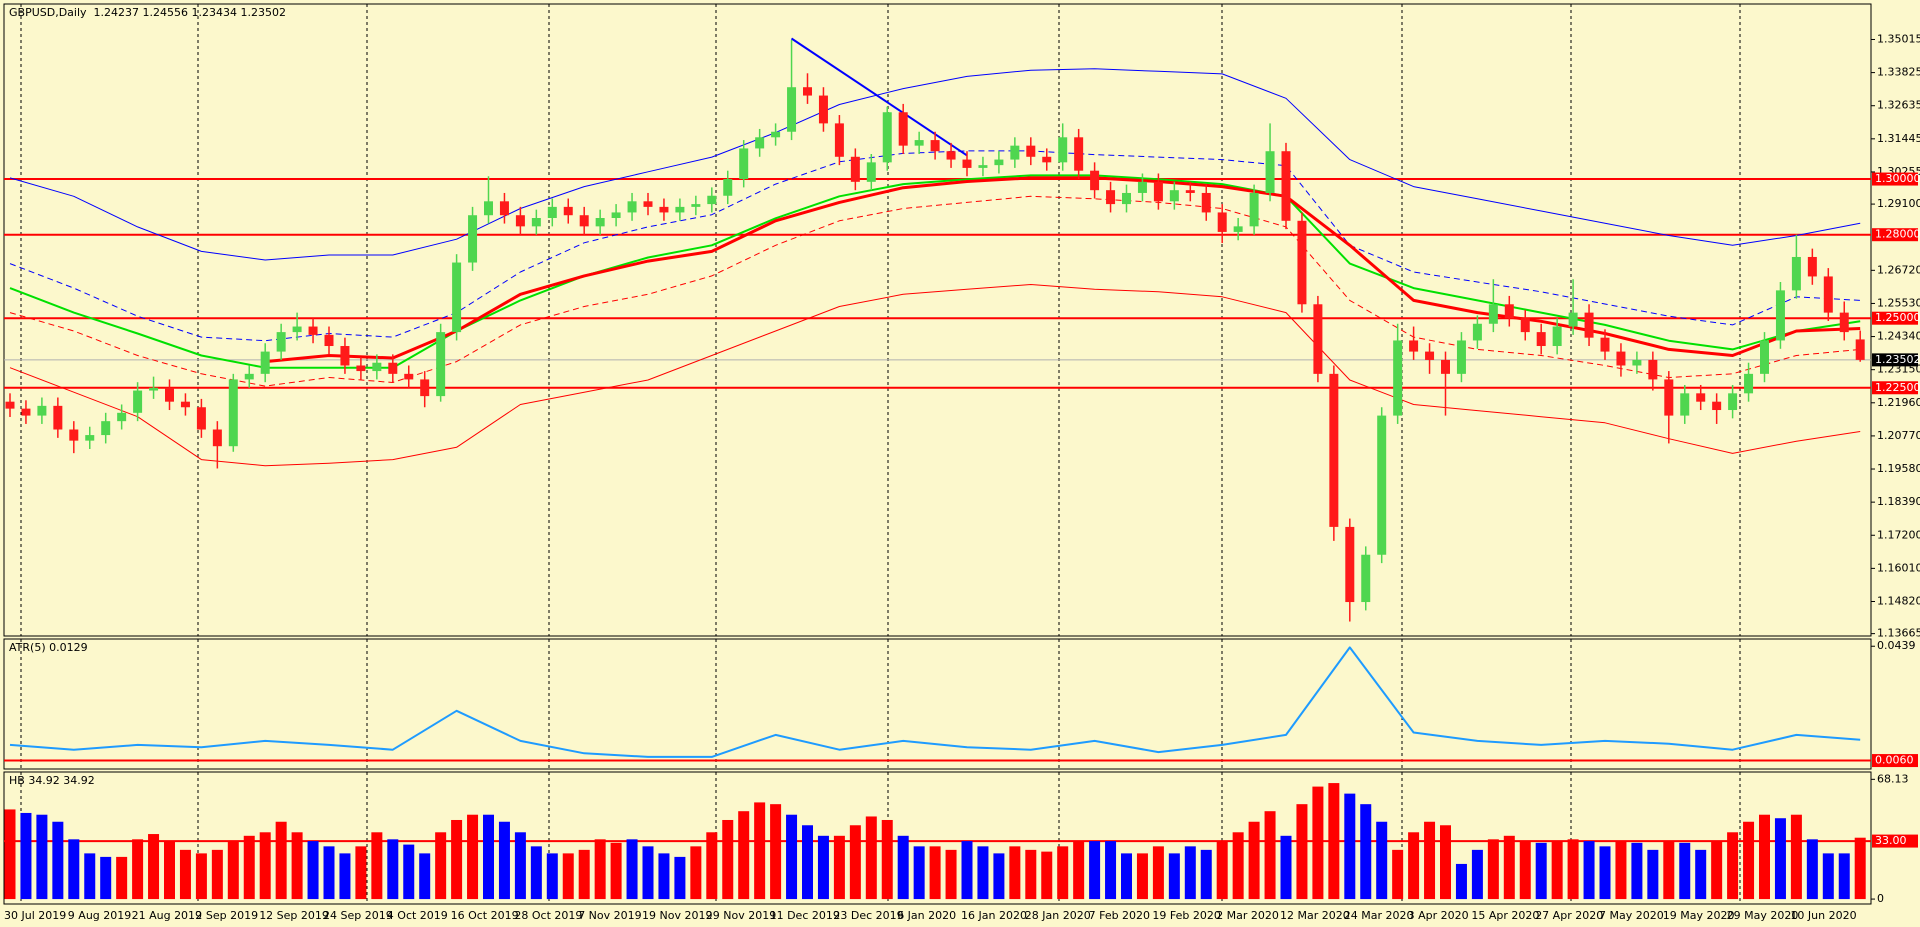 The width and height of the screenshot is (1920, 927). What do you see at coordinates (417, 915) in the screenshot?
I see `x-tick-label: 4 Oct 2019` at bounding box center [417, 915].